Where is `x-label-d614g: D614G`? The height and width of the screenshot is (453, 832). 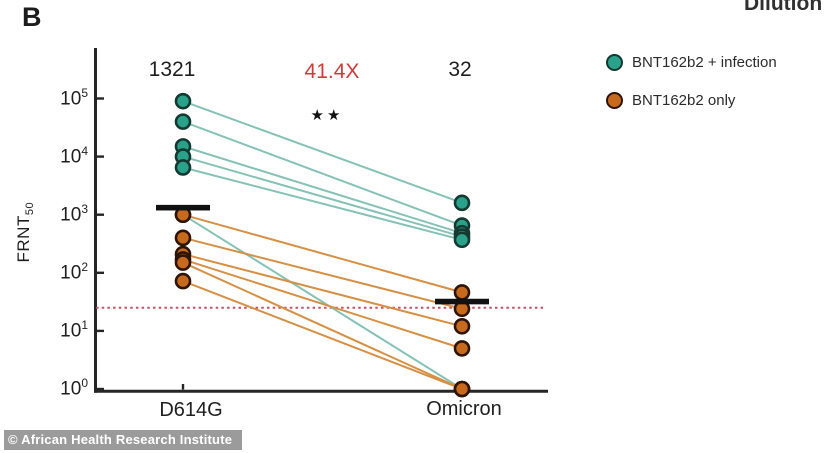
x-label-d614g: D614G is located at coordinates (191, 410).